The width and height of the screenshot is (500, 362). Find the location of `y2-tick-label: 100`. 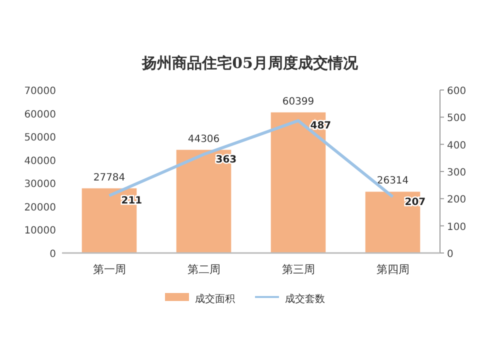

y2-tick-label: 100 is located at coordinates (456, 227).